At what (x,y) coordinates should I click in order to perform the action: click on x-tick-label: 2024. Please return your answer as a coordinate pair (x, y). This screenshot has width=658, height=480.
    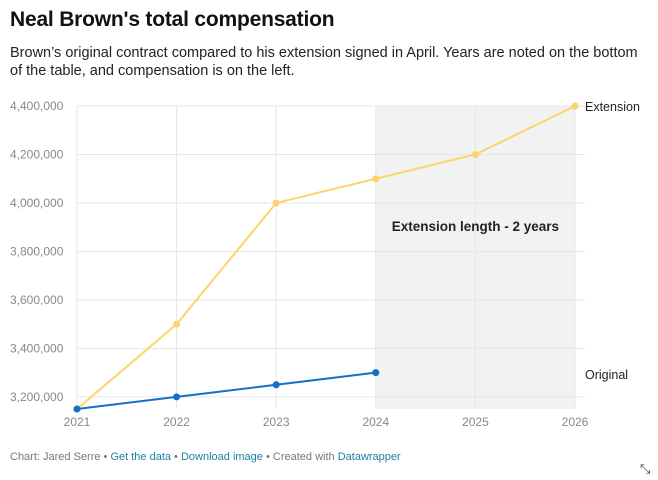
    Looking at the image, I should click on (375, 422).